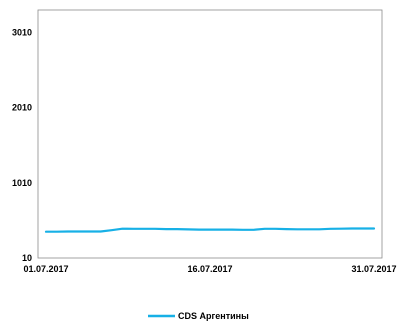  What do you see at coordinates (22, 183) in the screenshot?
I see `y-tick-label: 1010` at bounding box center [22, 183].